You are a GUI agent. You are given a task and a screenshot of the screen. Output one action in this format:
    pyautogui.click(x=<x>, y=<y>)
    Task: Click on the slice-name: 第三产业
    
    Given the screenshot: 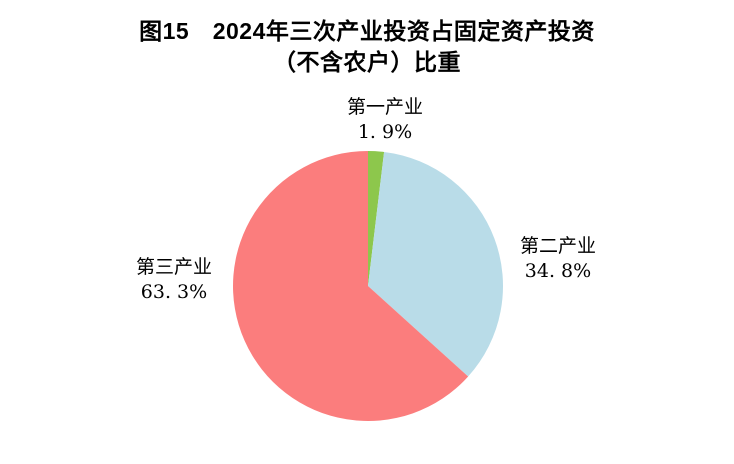 What is the action you would take?
    pyautogui.click(x=174, y=267)
    